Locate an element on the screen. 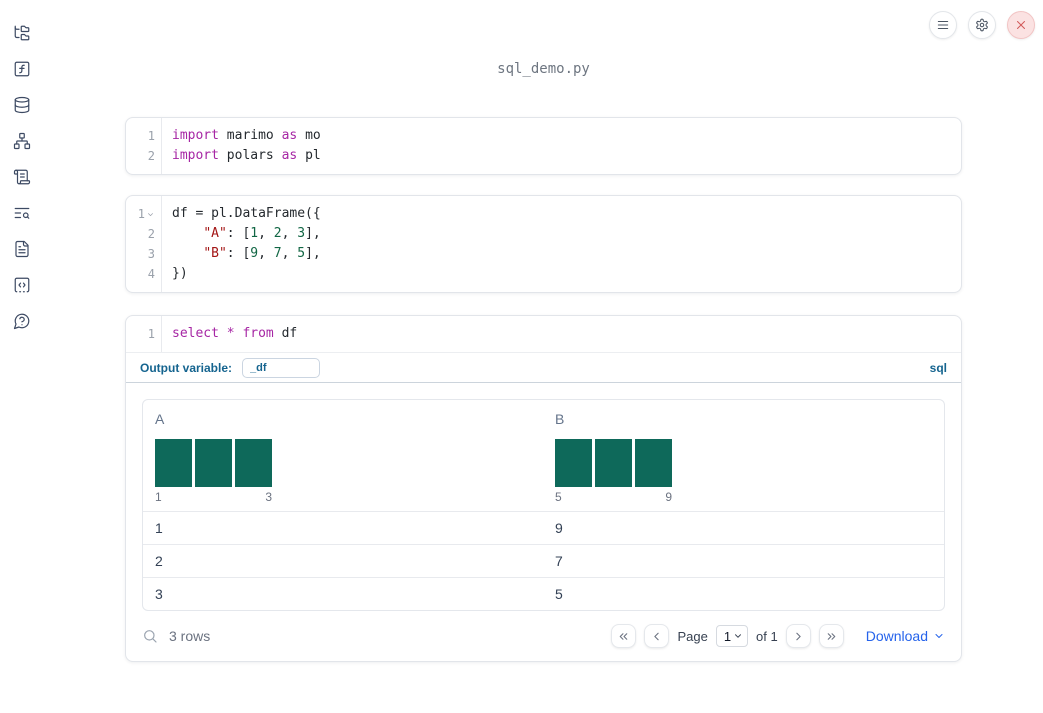  fold-chevron-icon is located at coordinates (150, 214).